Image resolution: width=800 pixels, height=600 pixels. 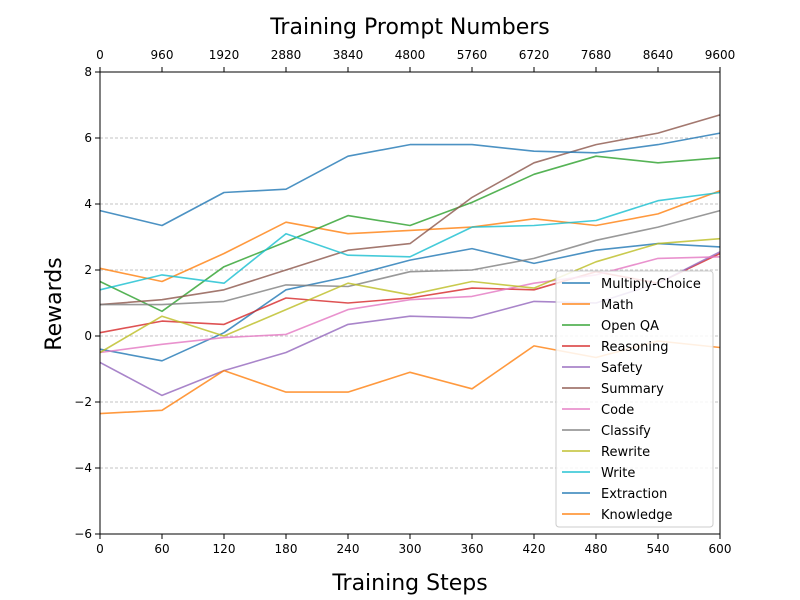 What do you see at coordinates (617, 305) in the screenshot?
I see `legend-label: Math` at bounding box center [617, 305].